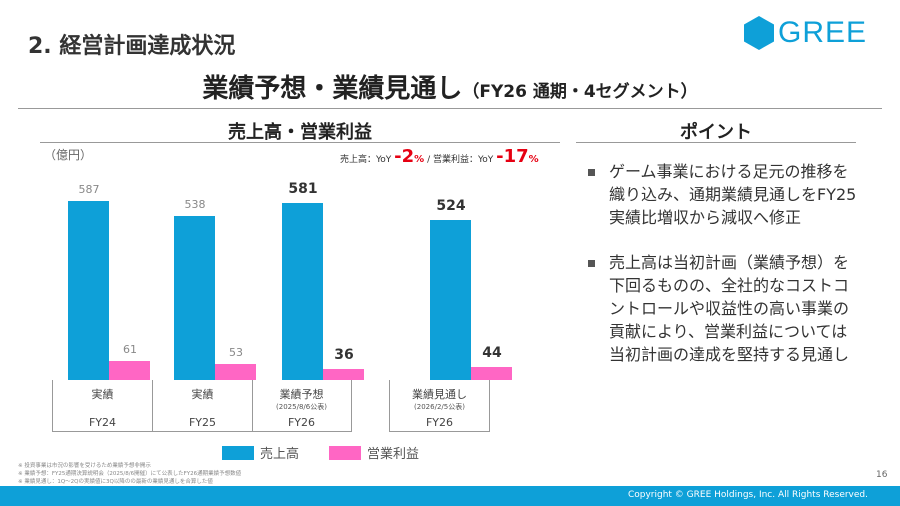  I want to click on category-cell: 実績 FY25, so click(203, 406).